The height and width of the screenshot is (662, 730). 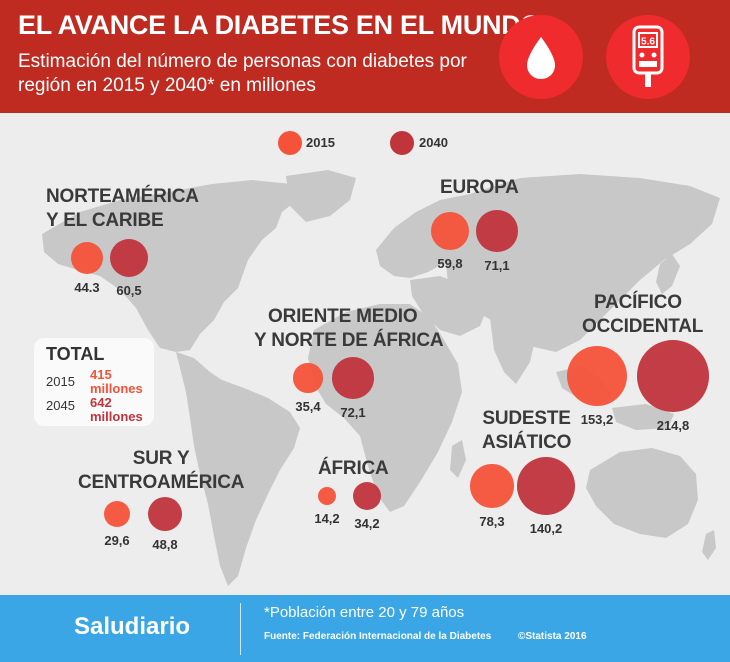 What do you see at coordinates (541, 57) in the screenshot?
I see `blood-drop-icon` at bounding box center [541, 57].